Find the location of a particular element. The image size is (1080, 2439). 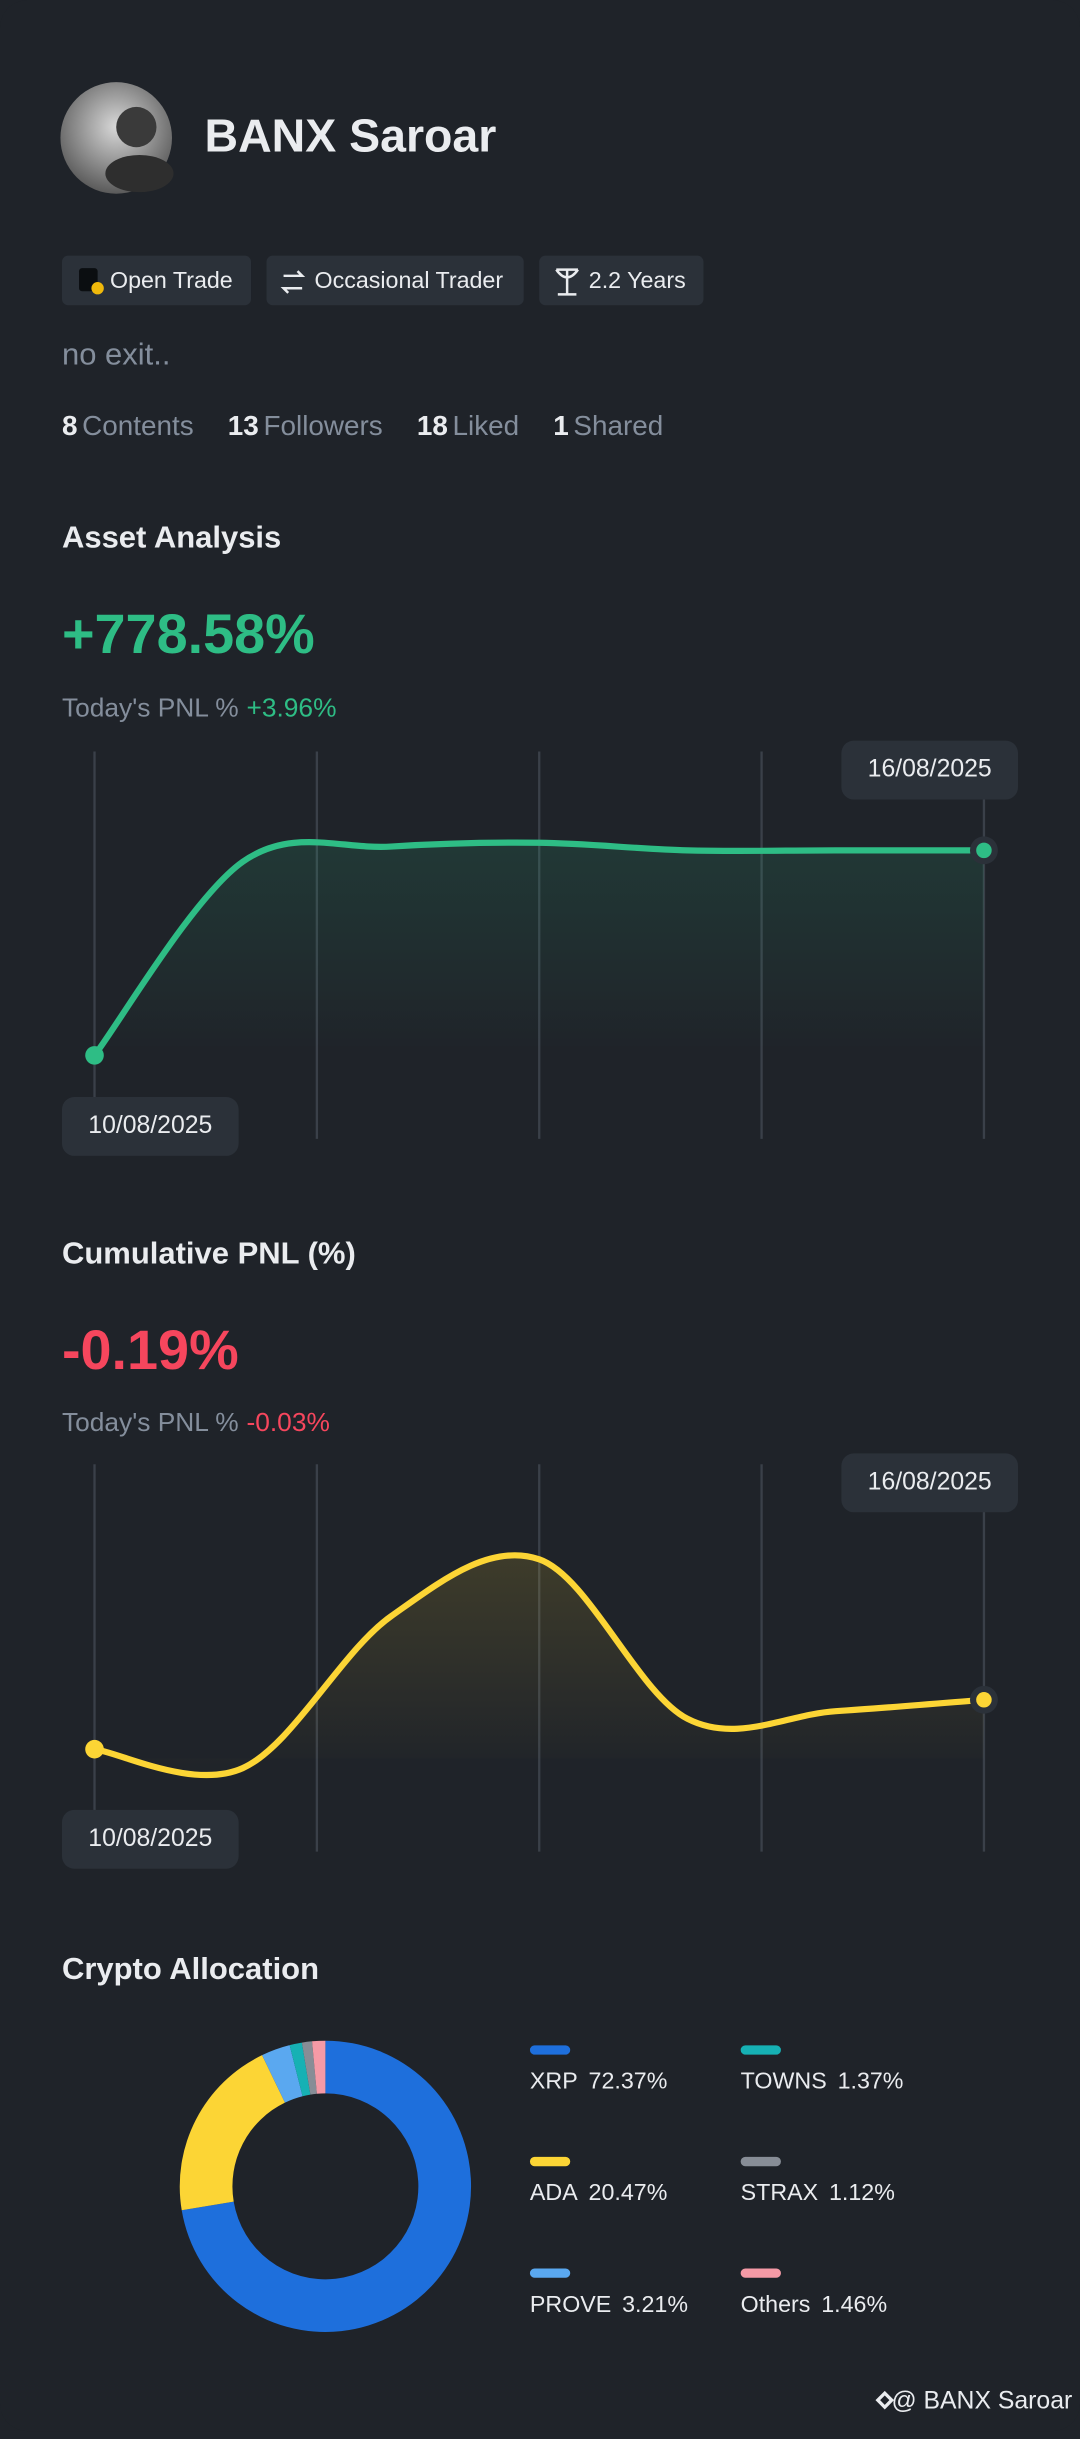

legend-name: TOWNS is located at coordinates (784, 2081).